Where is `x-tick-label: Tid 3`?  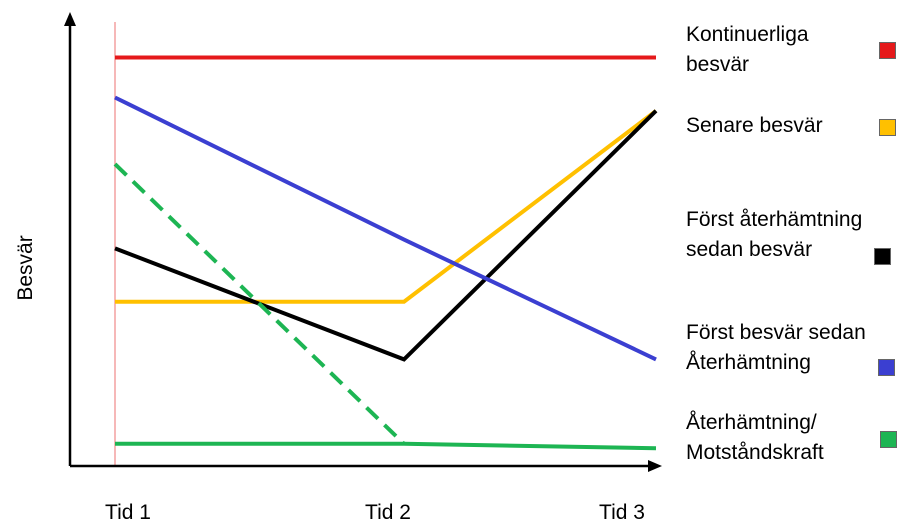
x-tick-label: Tid 3 is located at coordinates (622, 512).